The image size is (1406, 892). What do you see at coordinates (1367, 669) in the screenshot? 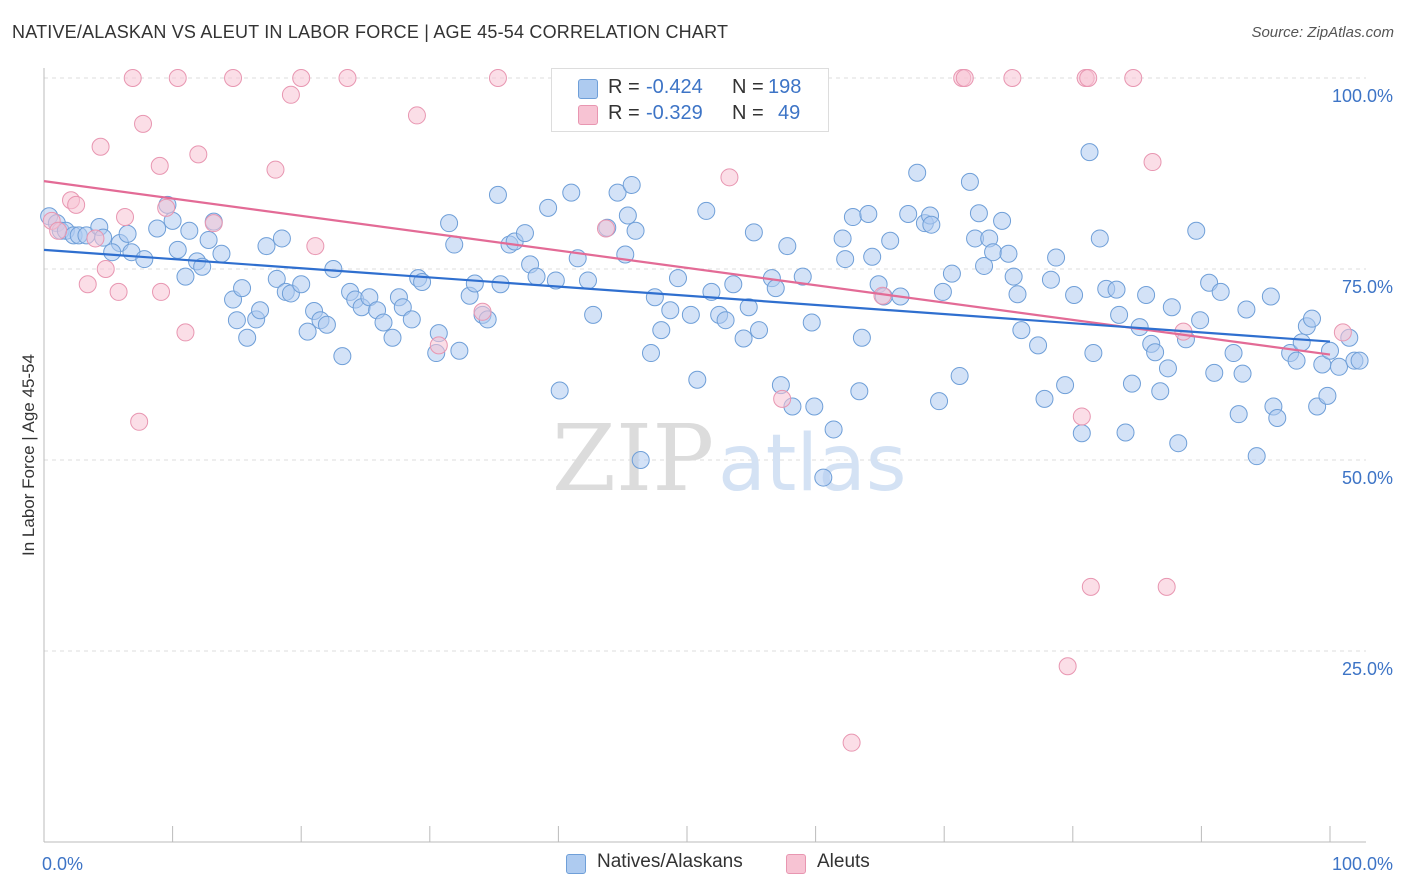
I see `y-tick-label: 25.0%` at bounding box center [1367, 669].